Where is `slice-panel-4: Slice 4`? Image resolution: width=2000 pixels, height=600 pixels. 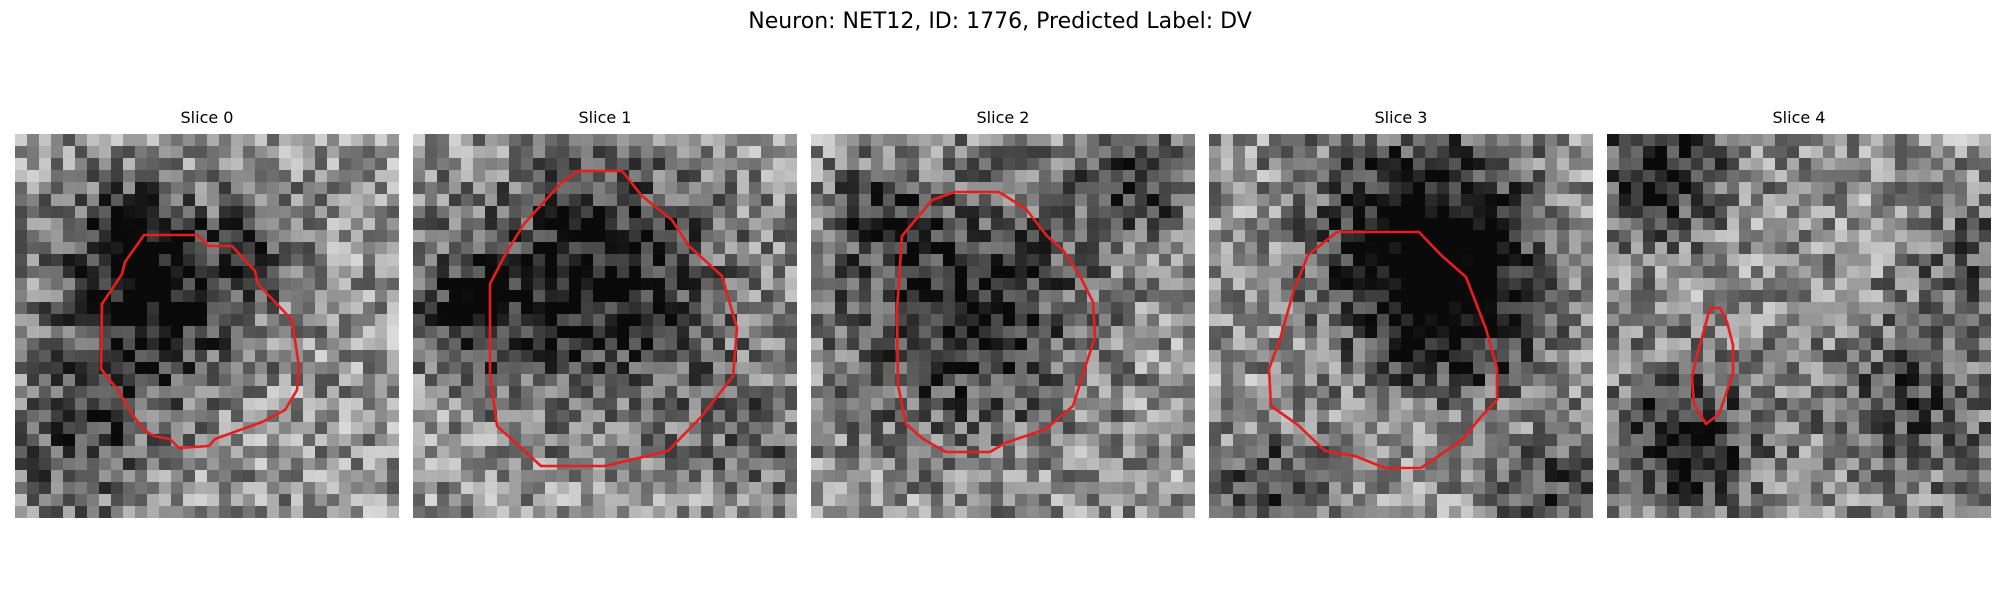 slice-panel-4: Slice 4 is located at coordinates (1799, 321).